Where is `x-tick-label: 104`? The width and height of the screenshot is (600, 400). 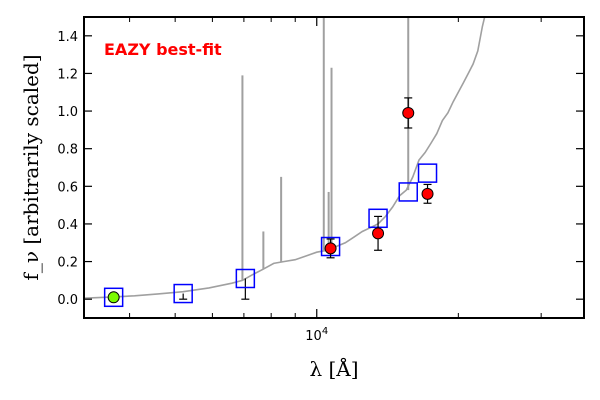
x-tick-label: 104 is located at coordinates (316, 335).